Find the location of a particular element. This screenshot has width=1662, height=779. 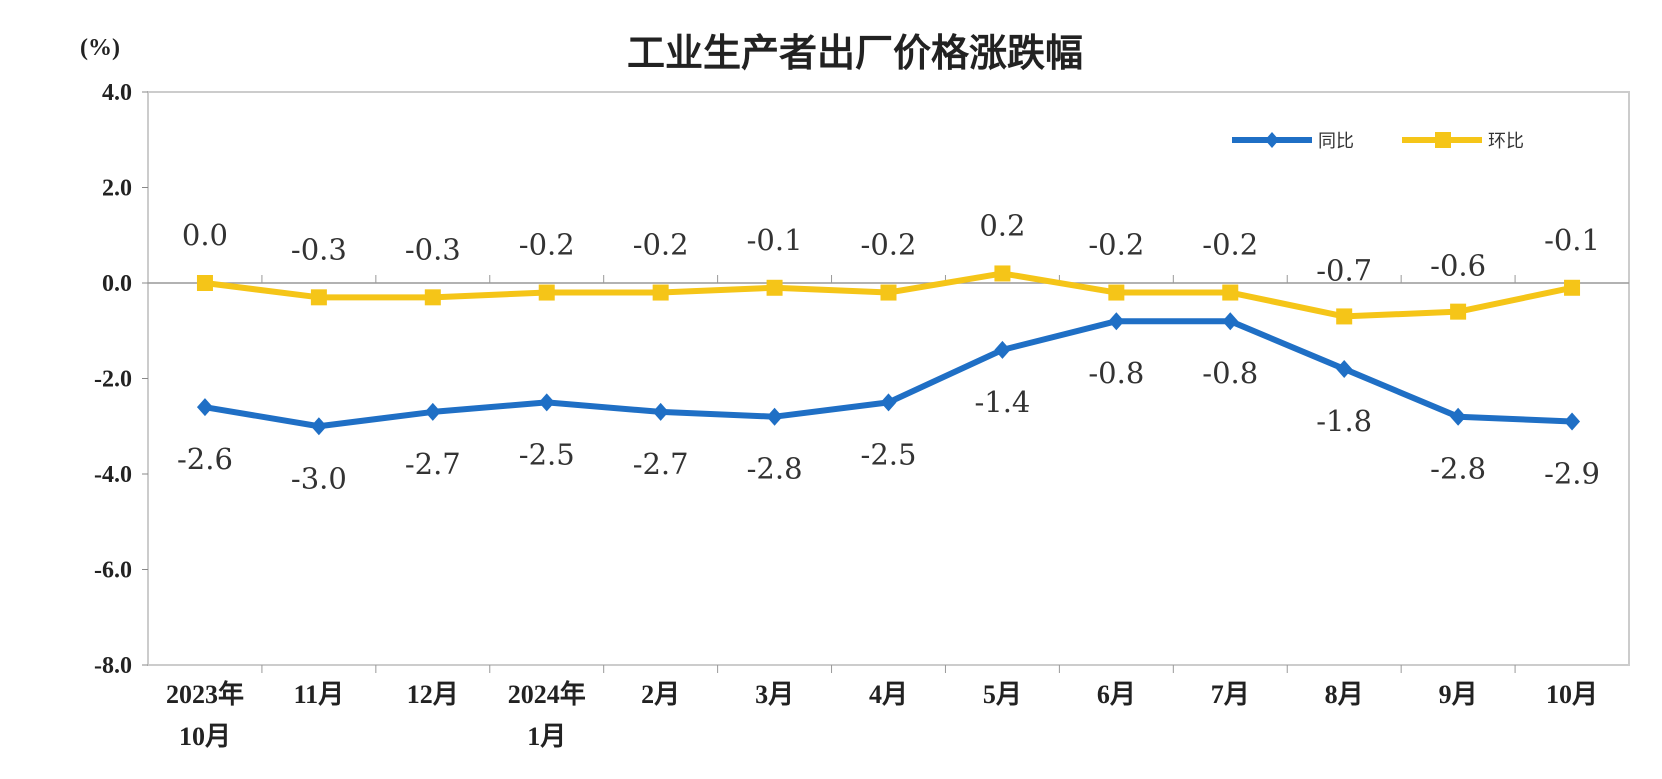

x-tick-label: 12月 is located at coordinates (433, 694).